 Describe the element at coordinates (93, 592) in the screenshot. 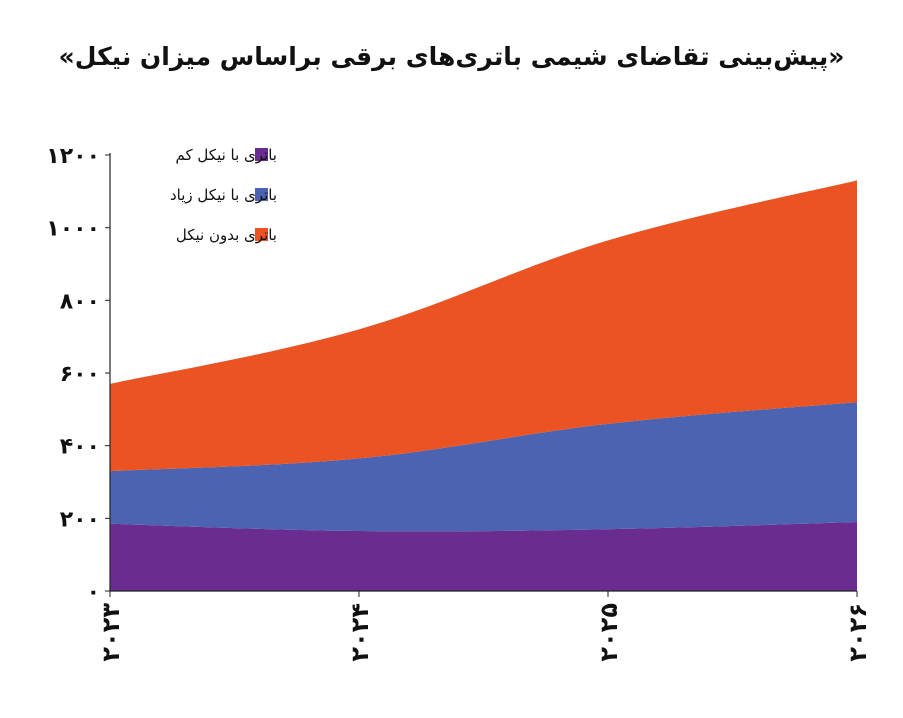

I see `y-tick-label: ۰` at that location.